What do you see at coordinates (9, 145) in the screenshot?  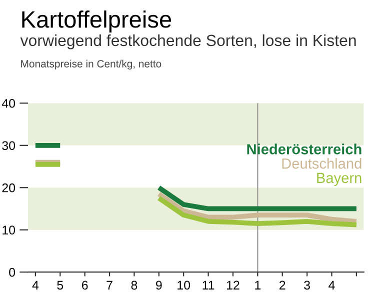 I see `y-tick-label: 30` at bounding box center [9, 145].